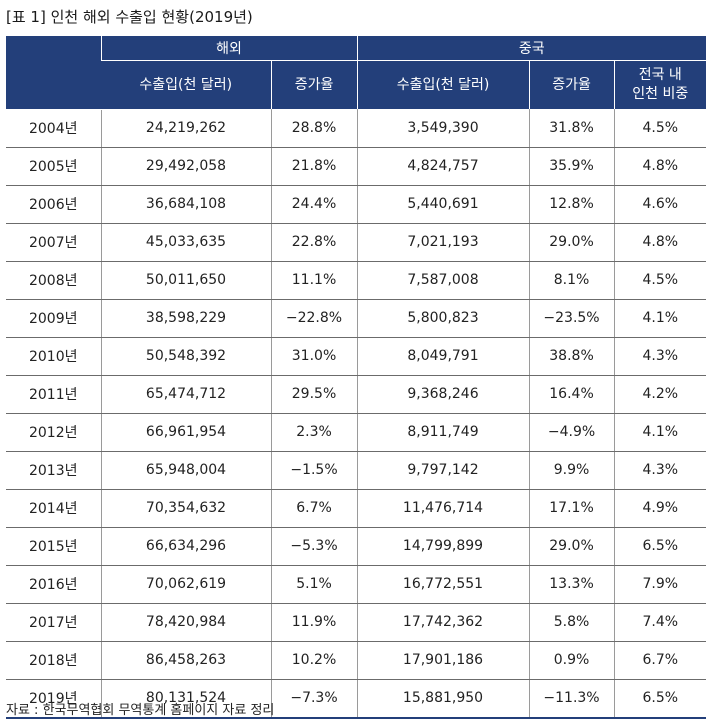 This screenshot has height=727, width=714. Describe the element at coordinates (185, 166) in the screenshot. I see `overseas-trade-cell: 29,492,058` at that location.